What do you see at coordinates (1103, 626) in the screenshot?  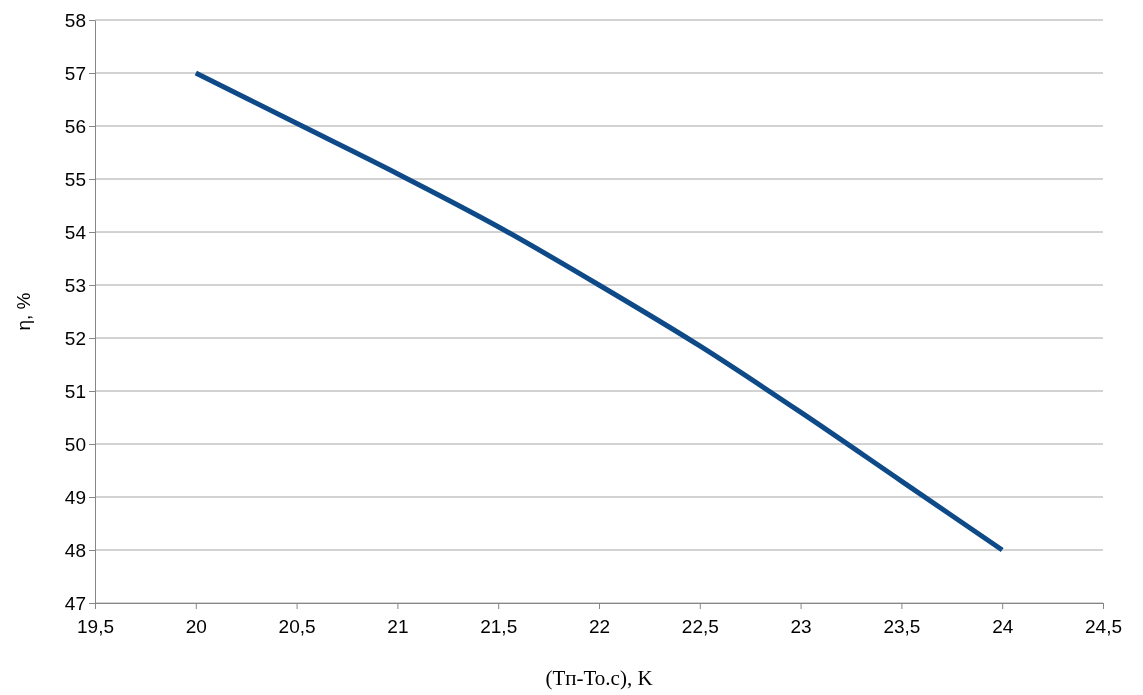 I see `x-tick-label: 24,5` at bounding box center [1103, 626].